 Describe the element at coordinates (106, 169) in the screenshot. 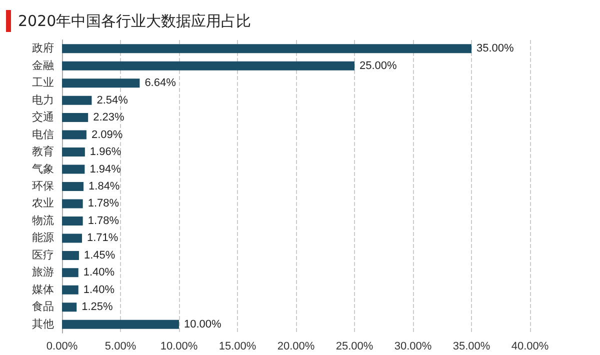

I see `data-label: 1.94%` at that location.